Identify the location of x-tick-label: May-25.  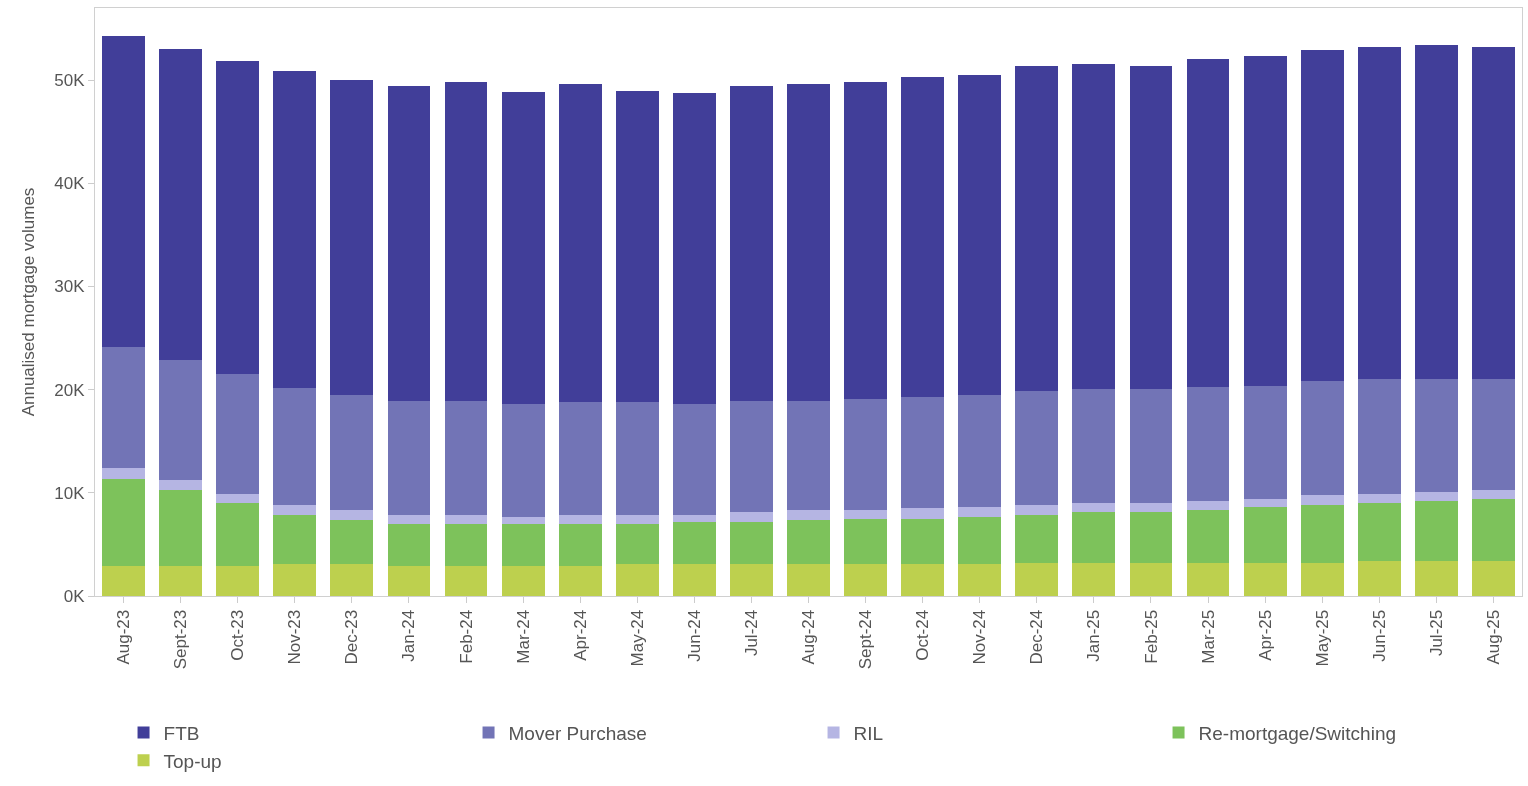
(1322, 638).